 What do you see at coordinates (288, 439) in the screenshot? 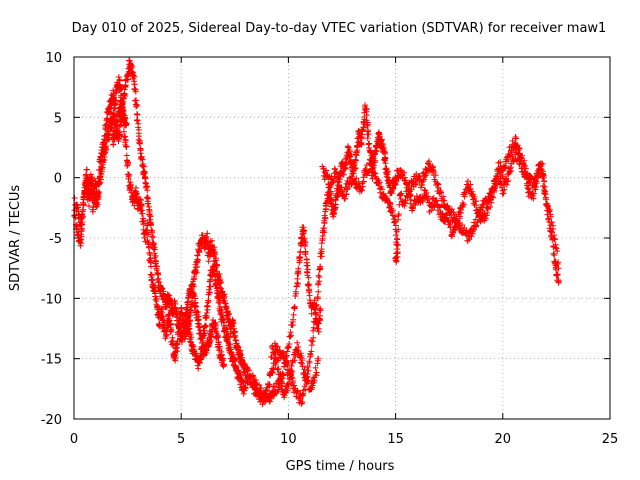
I see `x-tick-label-10: 10` at bounding box center [288, 439].